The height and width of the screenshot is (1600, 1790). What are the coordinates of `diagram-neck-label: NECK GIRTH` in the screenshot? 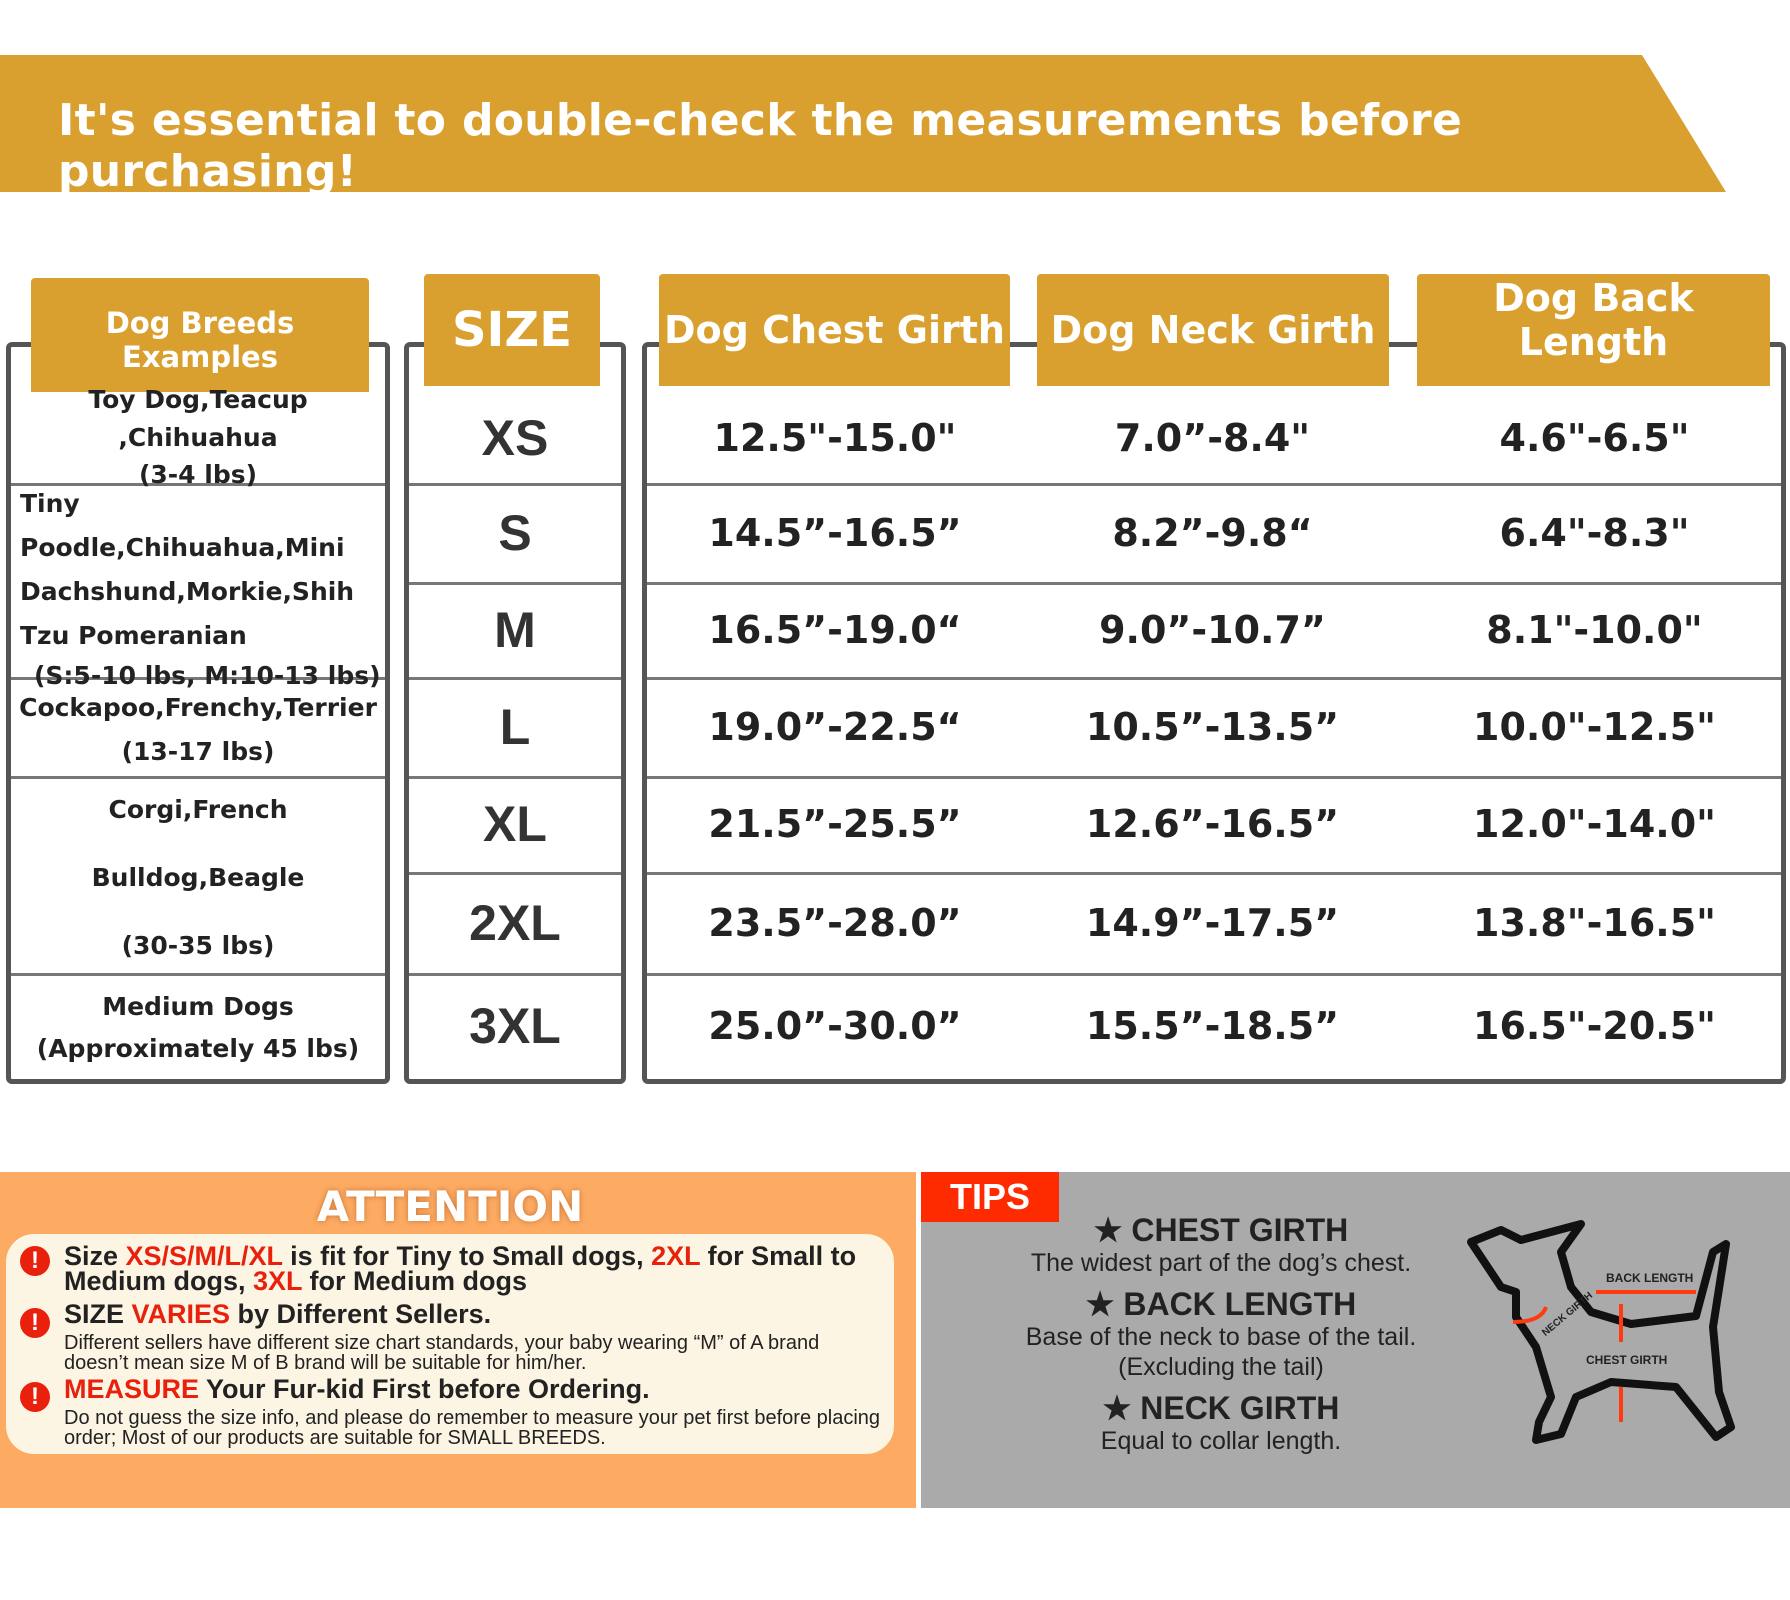 It's located at (1567, 1314).